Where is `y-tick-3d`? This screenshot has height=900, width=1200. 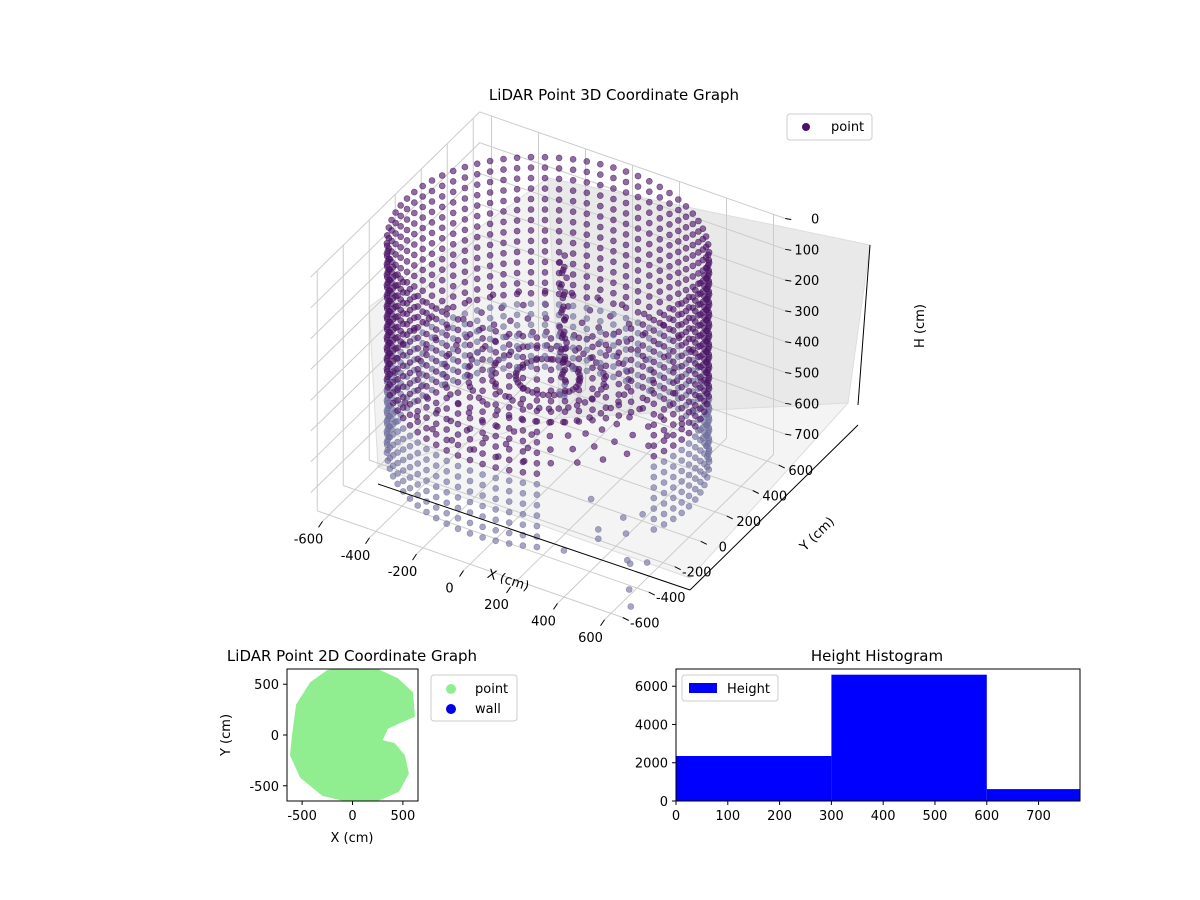
y-tick-3d is located at coordinates (677, 568).